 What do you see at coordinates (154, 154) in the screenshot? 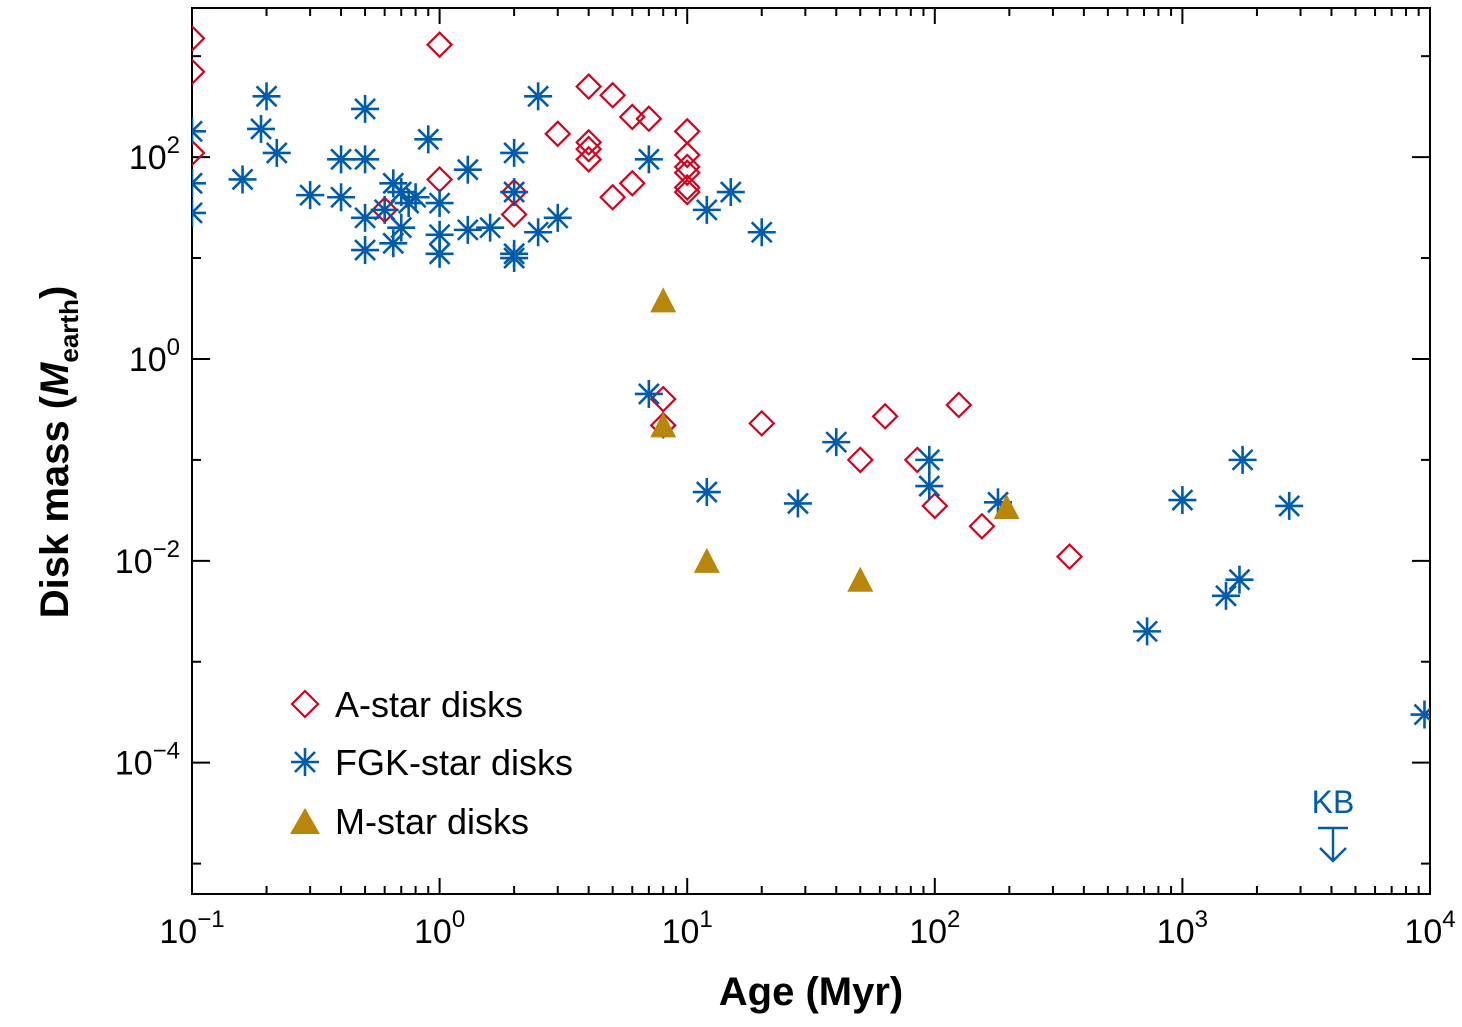
I see `y-tick-label: 10²` at bounding box center [154, 154].